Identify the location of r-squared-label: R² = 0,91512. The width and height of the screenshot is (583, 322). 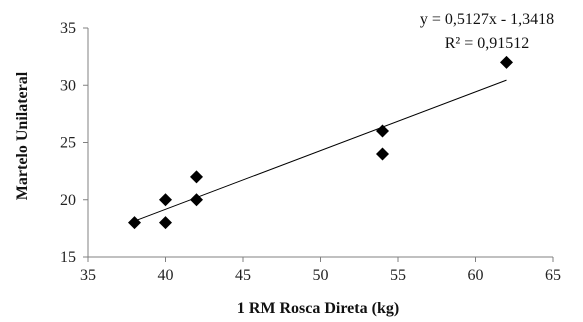
(487, 43).